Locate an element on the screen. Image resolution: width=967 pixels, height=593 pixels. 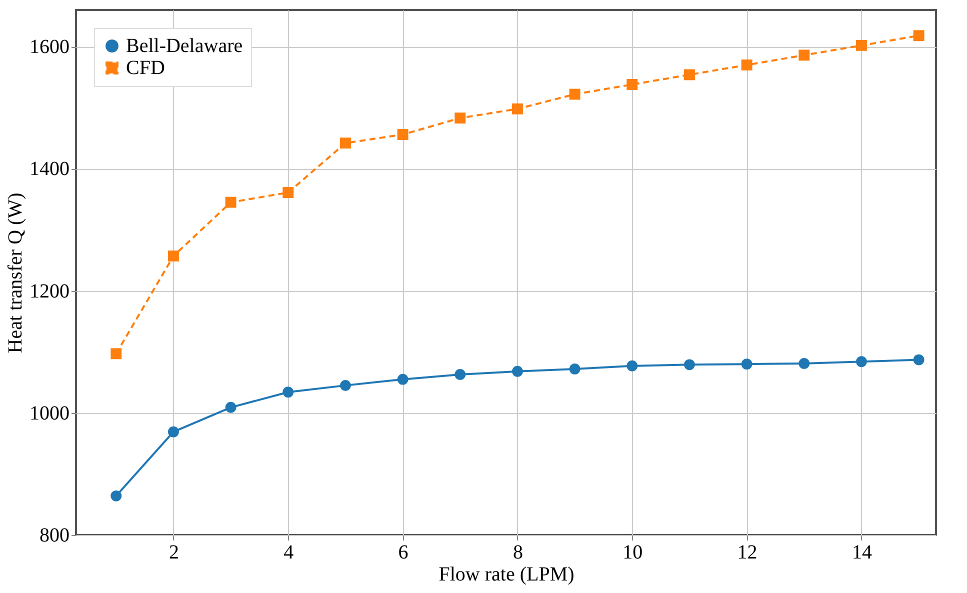
x-axis-title: Flow rate (LPM) is located at coordinates (506, 575).